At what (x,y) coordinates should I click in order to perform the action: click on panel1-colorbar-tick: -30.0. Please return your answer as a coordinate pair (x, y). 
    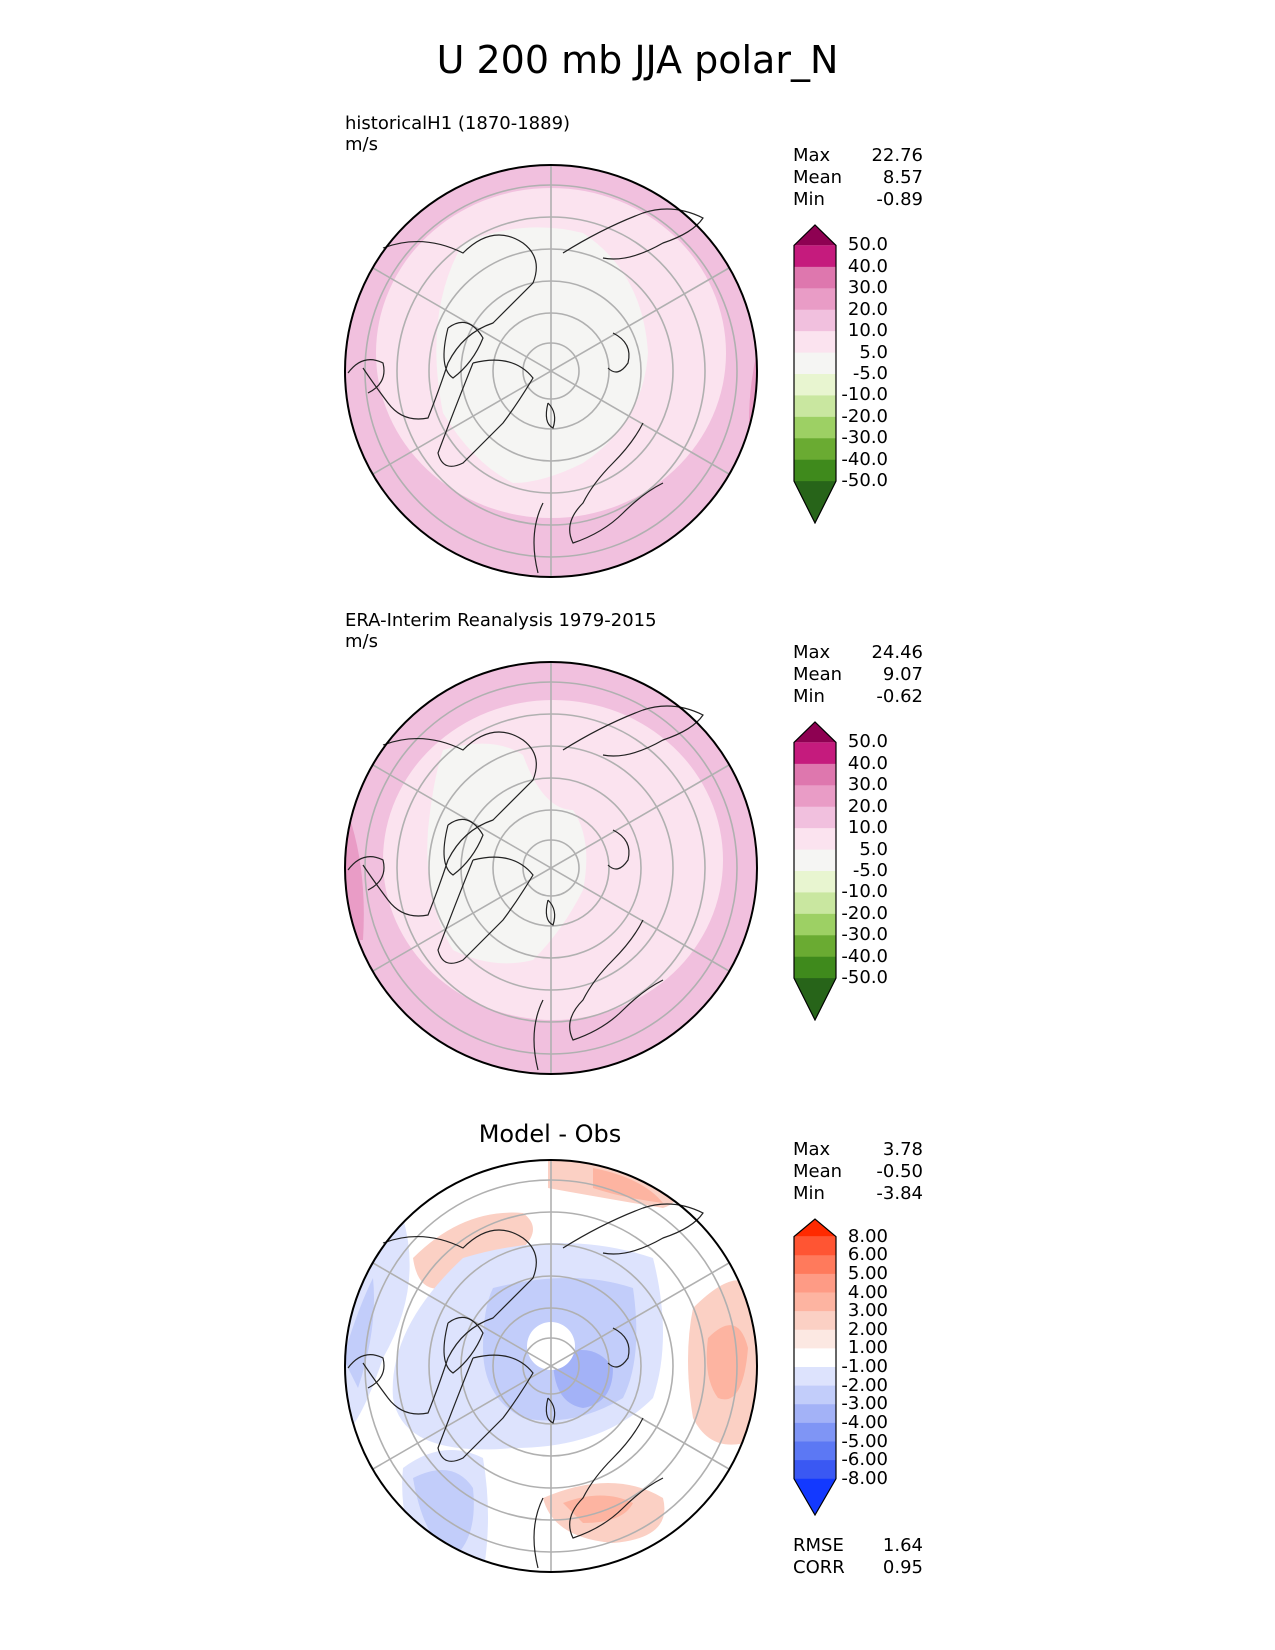
    Looking at the image, I should click on (864, 438).